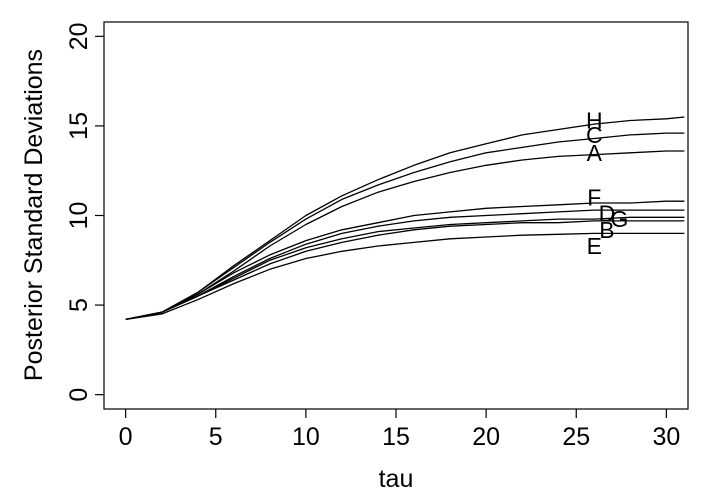 The image size is (714, 504). I want to click on series-label-g: G, so click(620, 219).